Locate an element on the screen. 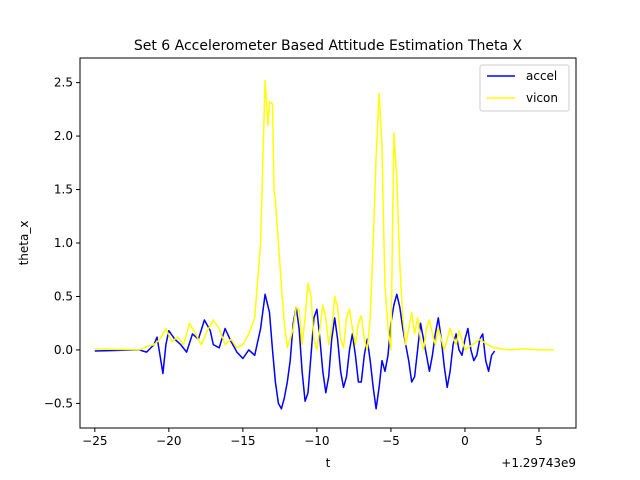  y-tick-label: 0.5 is located at coordinates (63, 296).